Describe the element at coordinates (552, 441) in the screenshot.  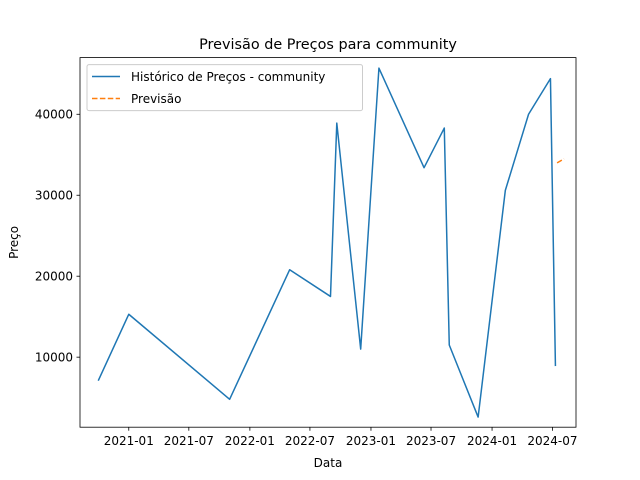
I see `x-tick-label: 2024-07` at that location.